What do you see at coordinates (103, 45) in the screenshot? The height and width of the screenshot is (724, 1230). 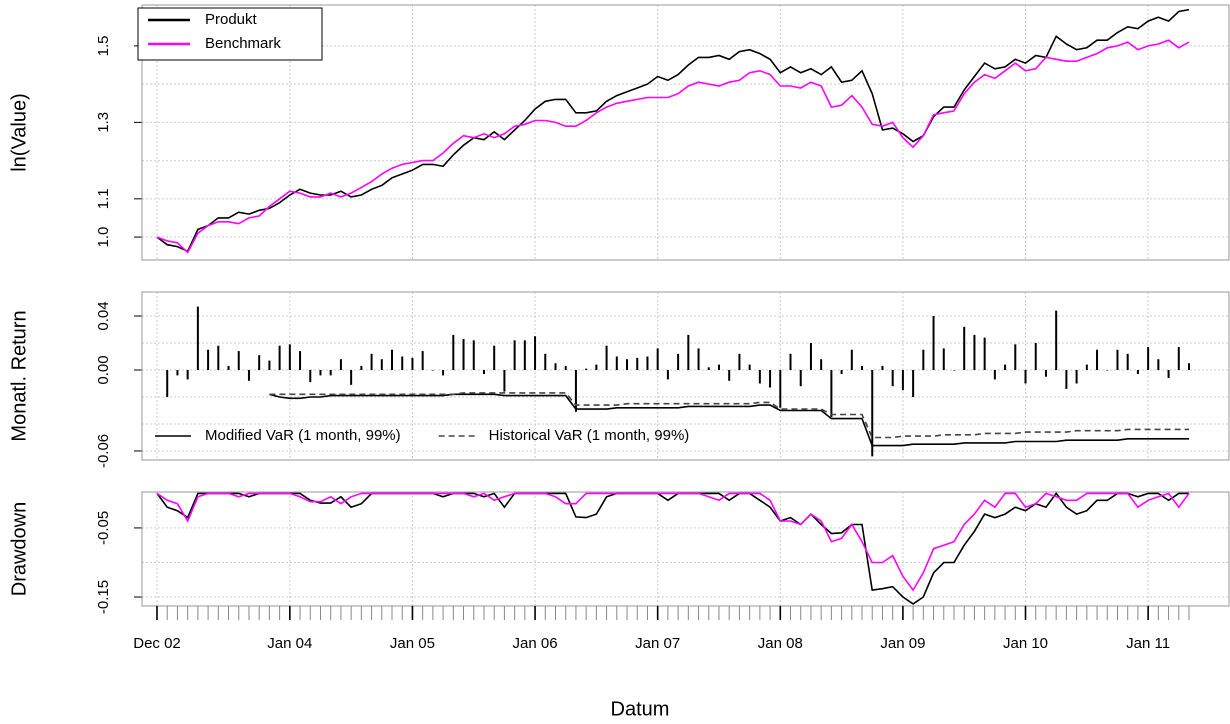 I see `y-tick-label: 1.5` at bounding box center [103, 45].